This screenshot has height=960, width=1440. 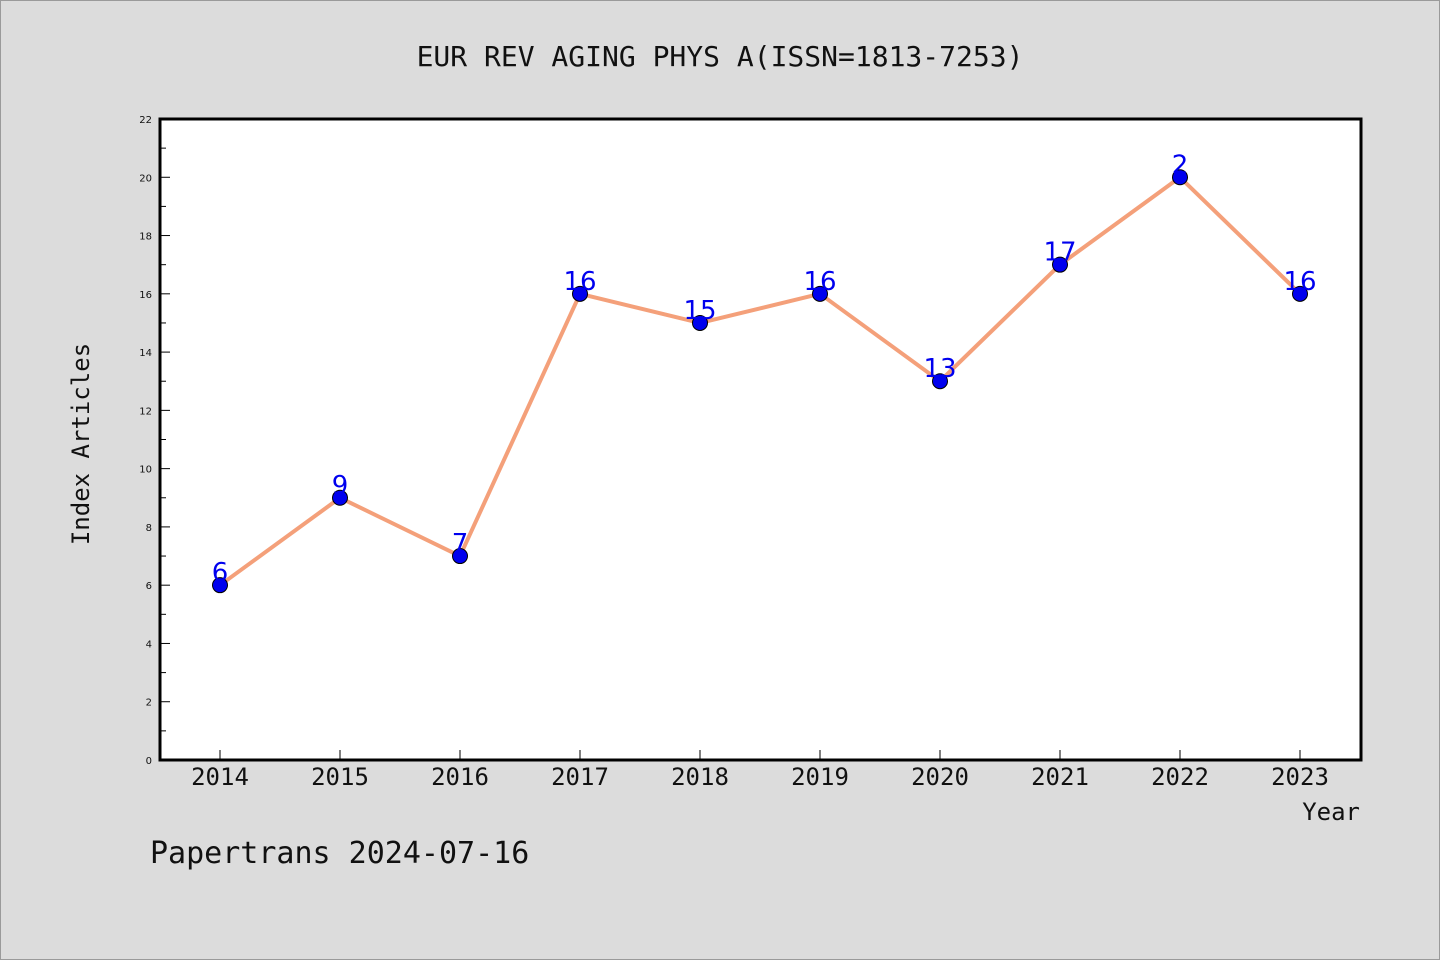 What do you see at coordinates (1059, 253) in the screenshot?
I see `data-label: 17` at bounding box center [1059, 253].